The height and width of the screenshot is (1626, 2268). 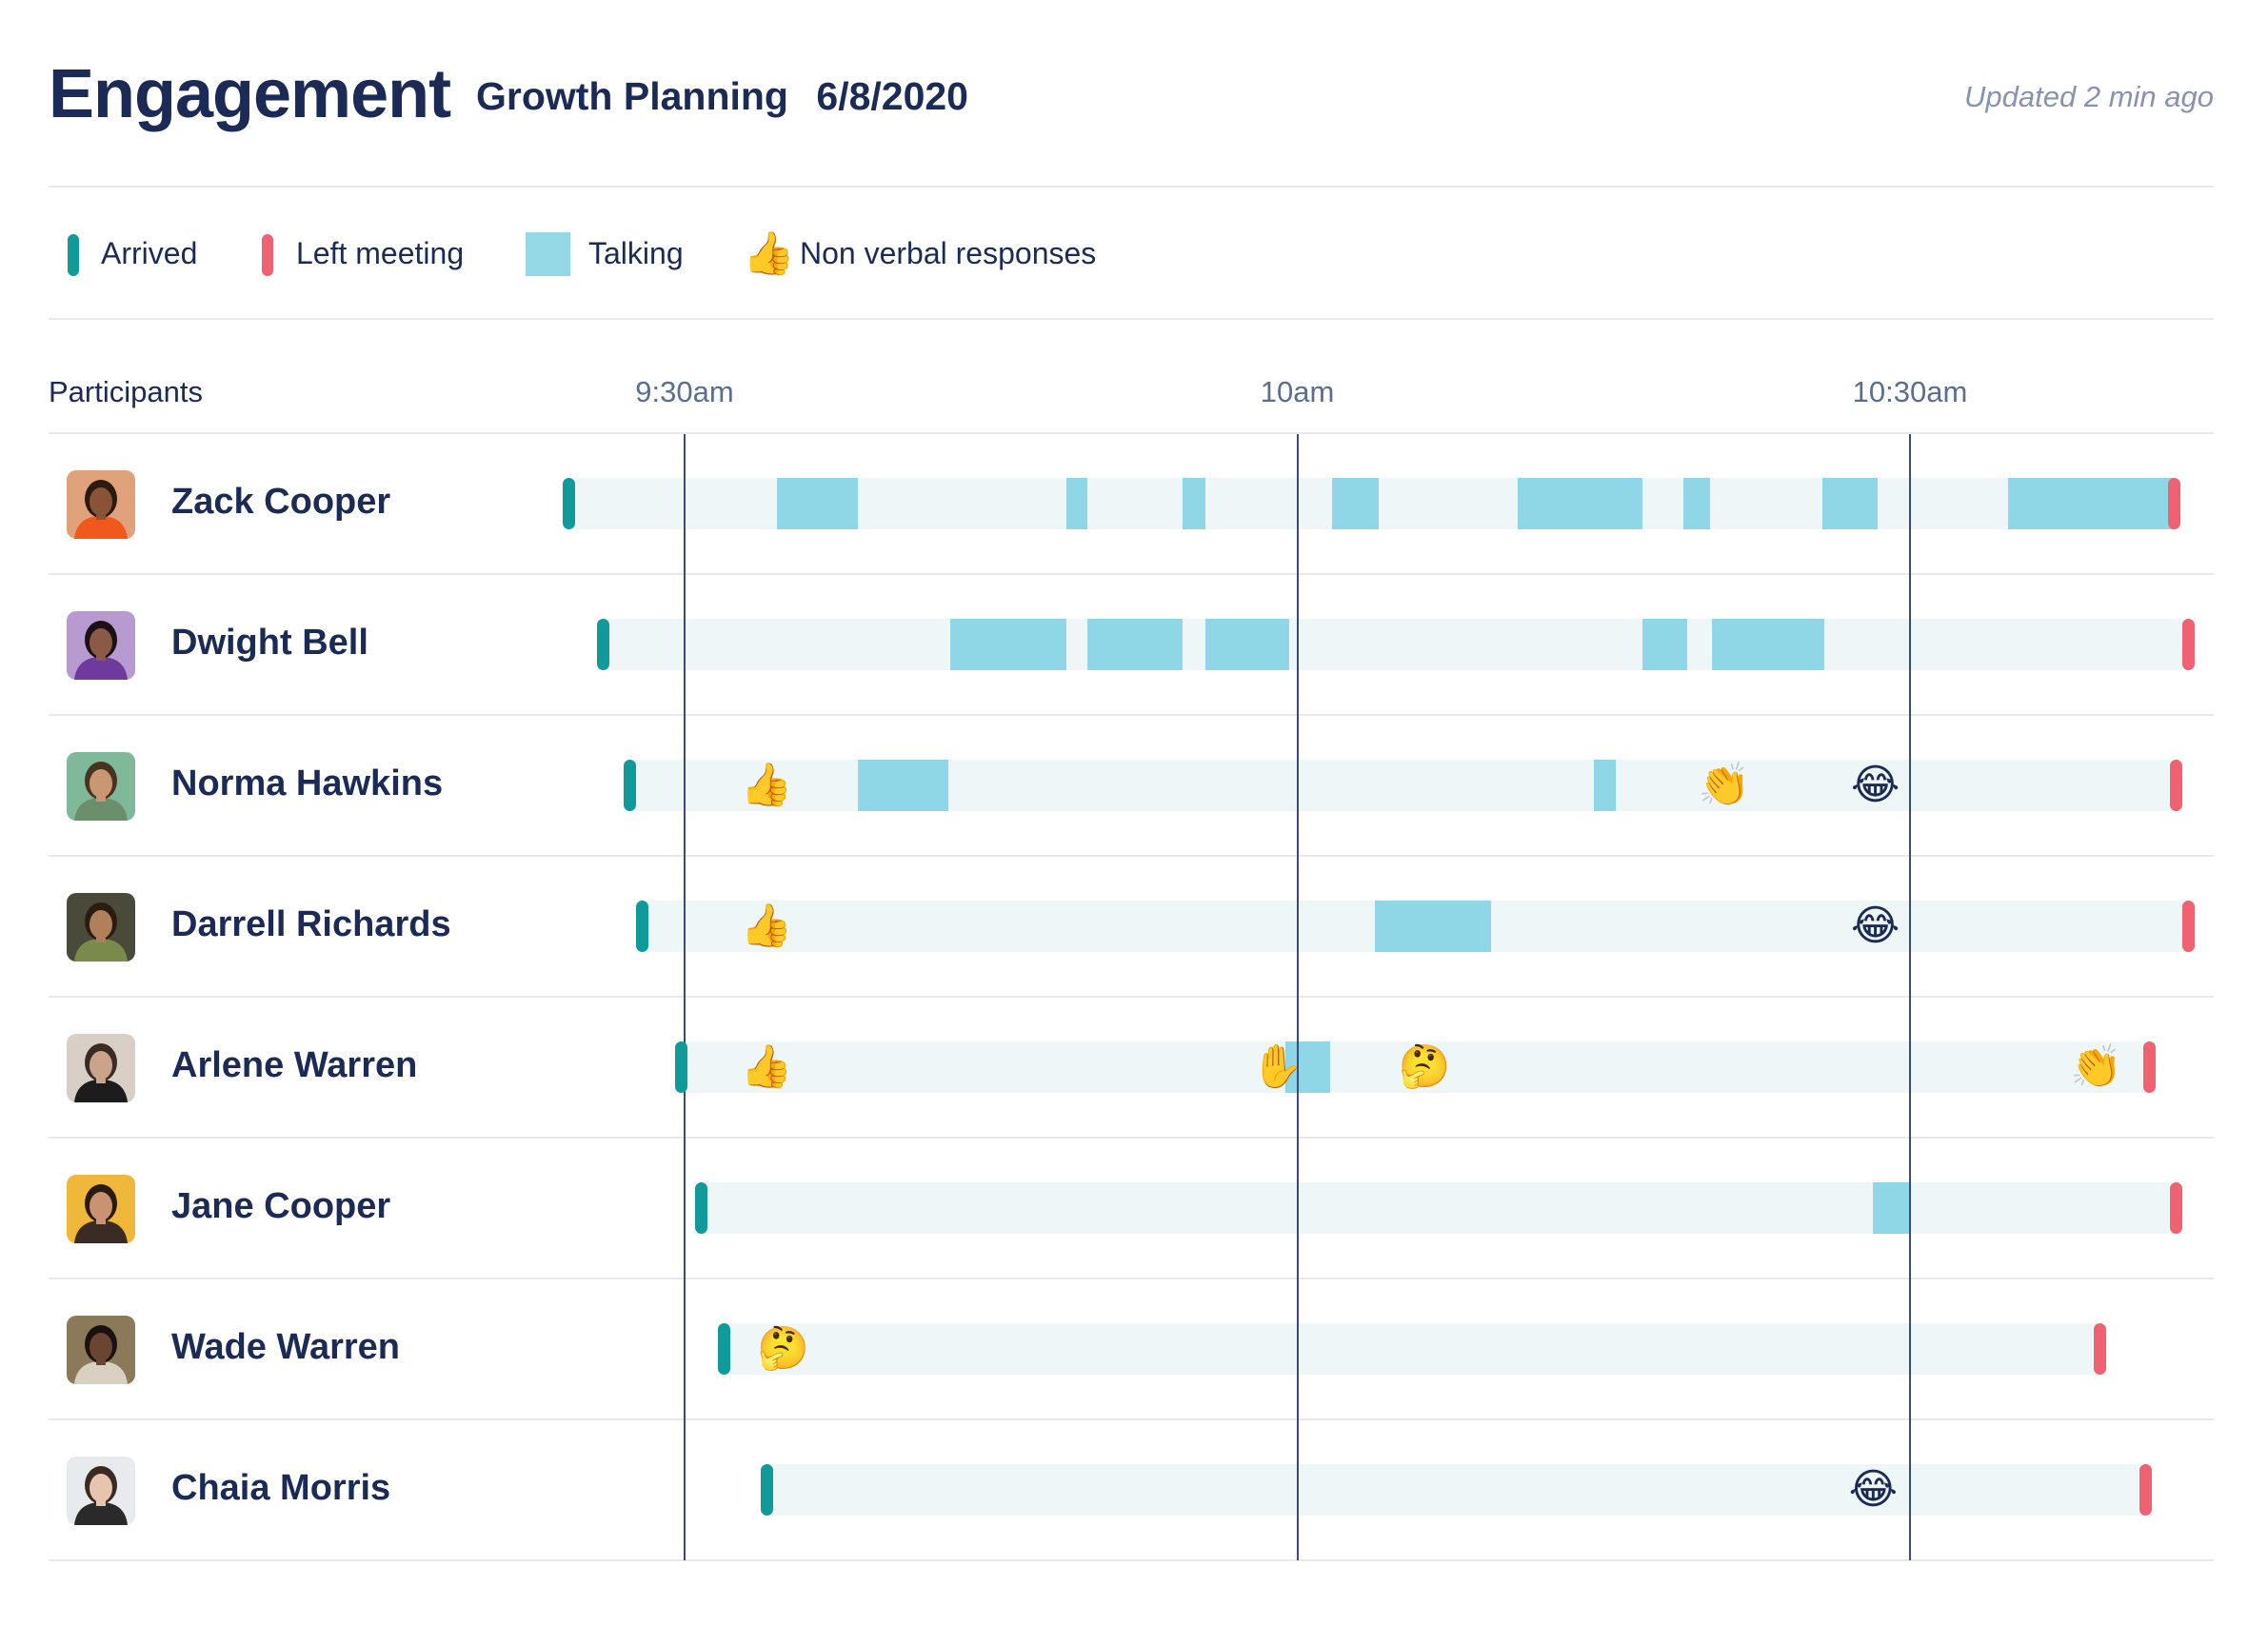 What do you see at coordinates (948, 253) in the screenshot?
I see `legend-nonverbal-label: Non verbal responses` at bounding box center [948, 253].